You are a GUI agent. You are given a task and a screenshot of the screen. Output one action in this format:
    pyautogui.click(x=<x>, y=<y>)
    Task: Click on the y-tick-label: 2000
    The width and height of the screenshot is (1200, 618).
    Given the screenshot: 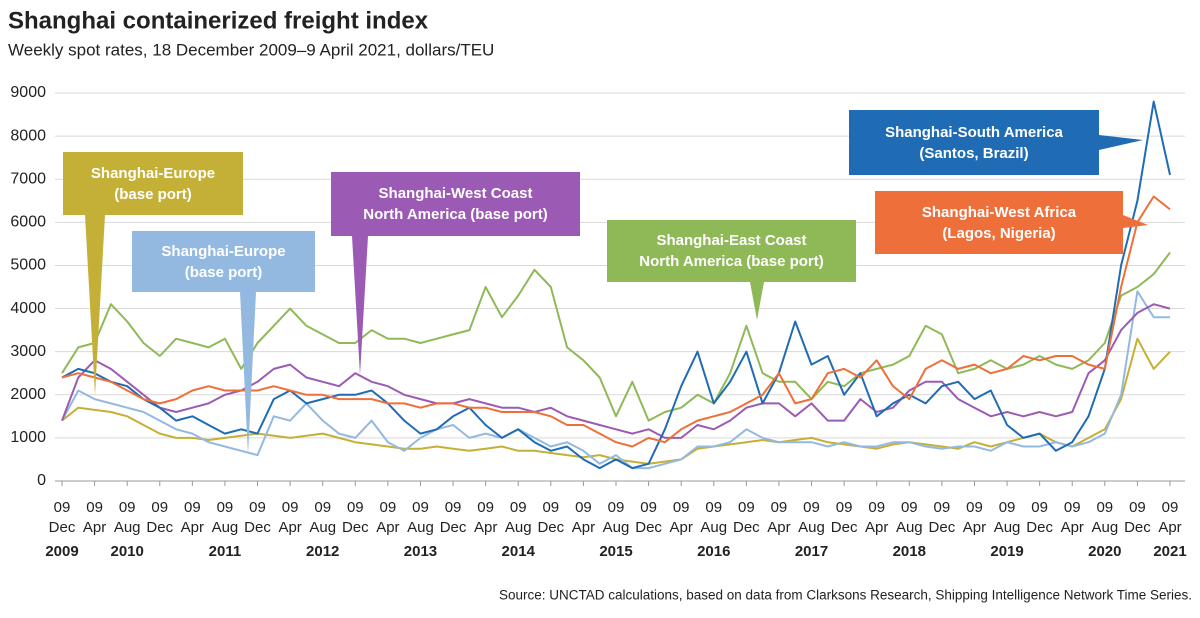 What is the action you would take?
    pyautogui.click(x=28, y=394)
    